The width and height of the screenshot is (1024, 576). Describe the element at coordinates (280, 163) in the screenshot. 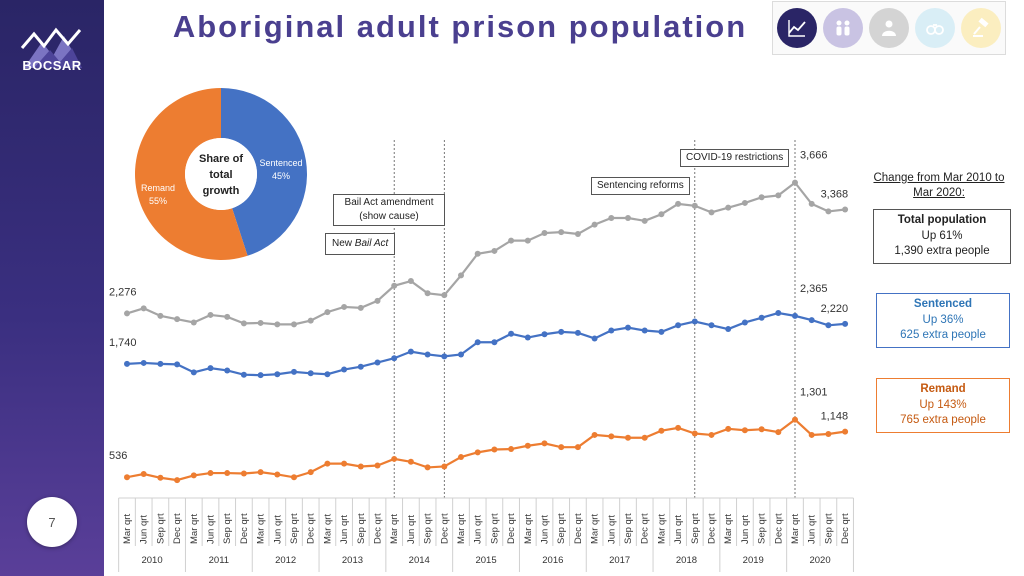

I see `donut-label-sentenced: Sentenced` at that location.